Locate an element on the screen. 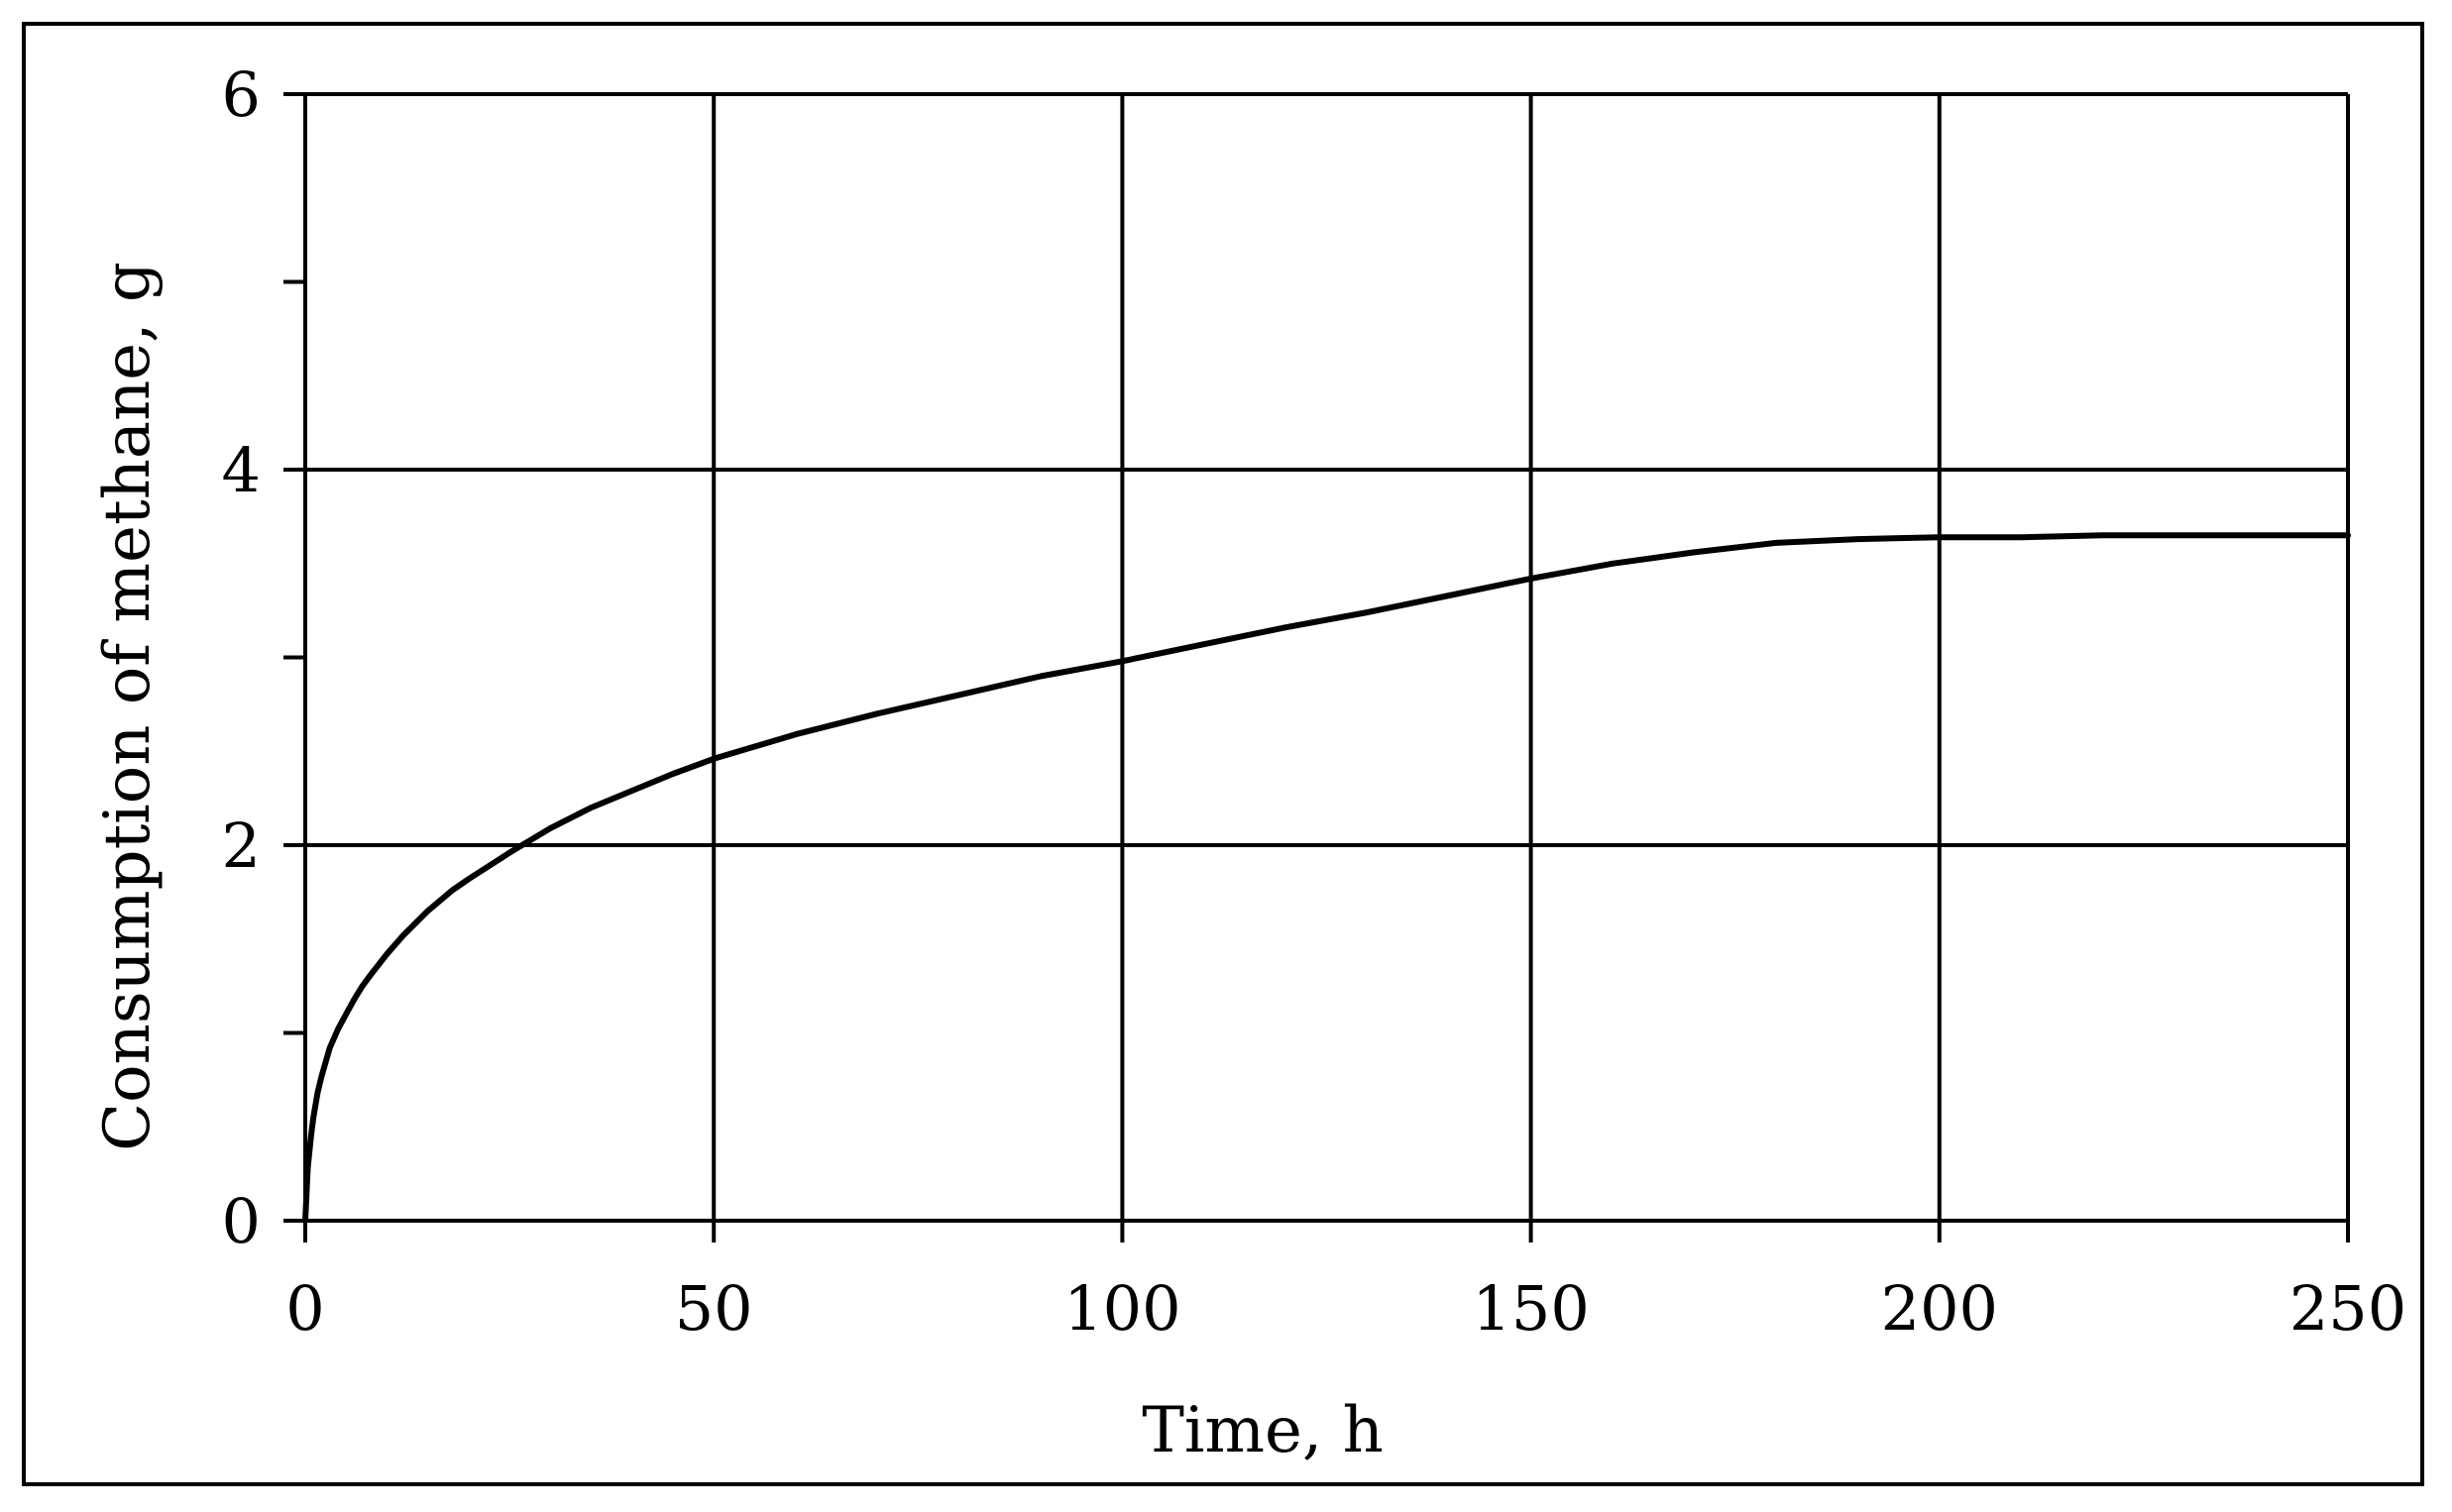 This screenshot has height=1512, width=2452. x-tick-label: 250 is located at coordinates (2347, 1309).